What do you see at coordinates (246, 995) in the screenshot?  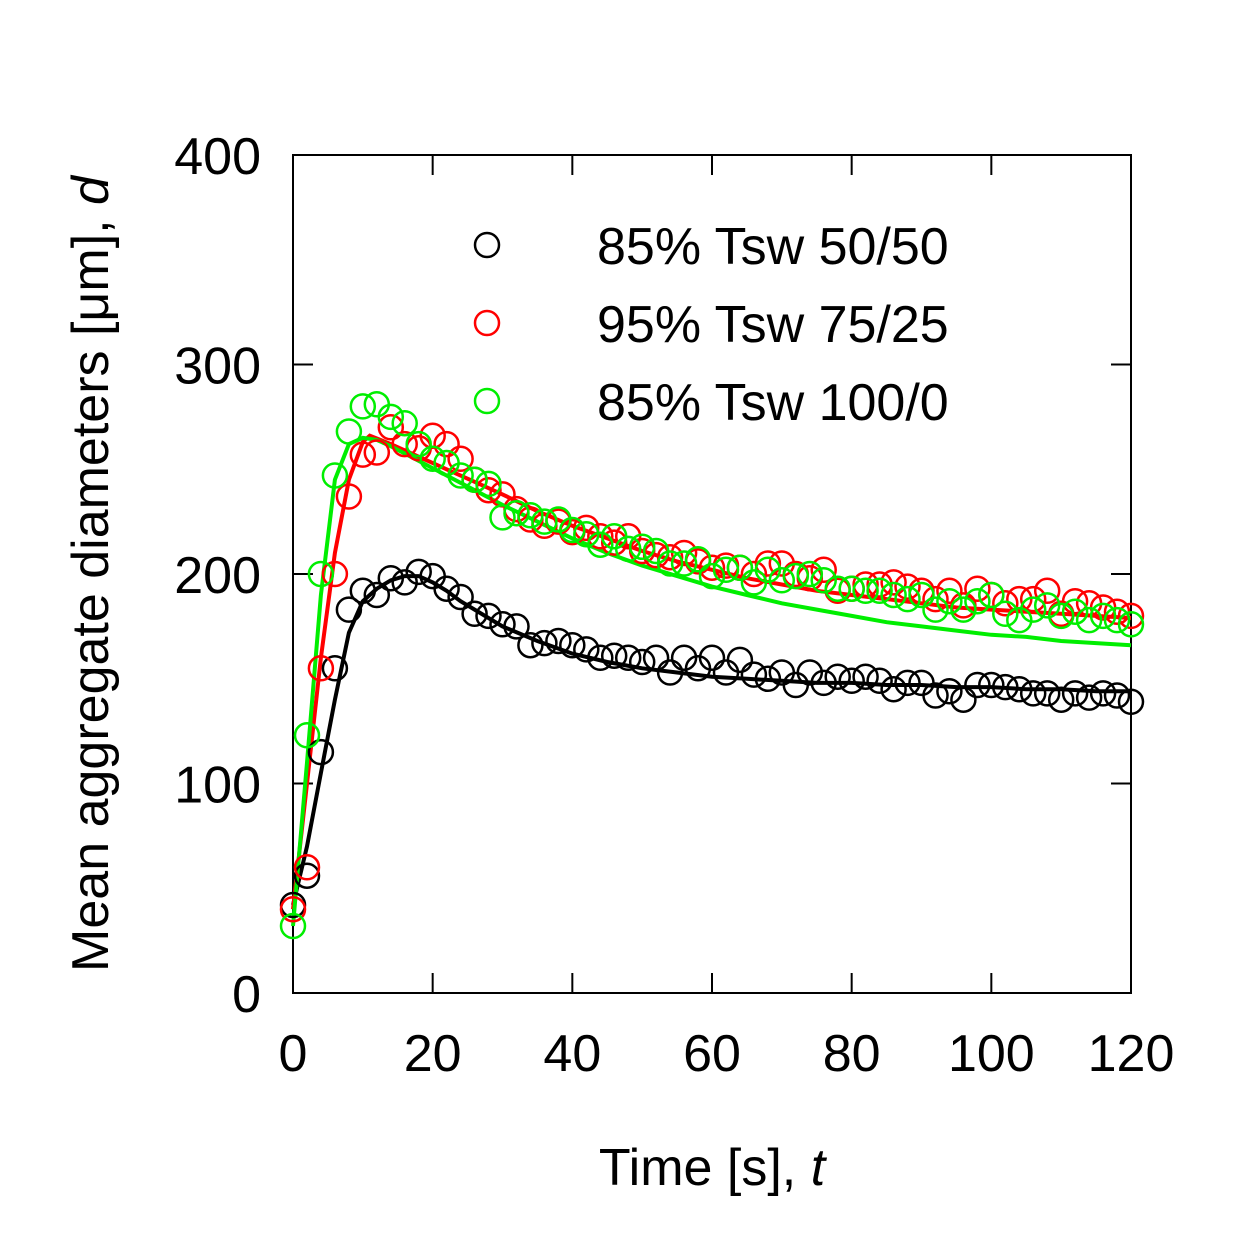 I see `y-tick-label-0: 0` at bounding box center [246, 995].